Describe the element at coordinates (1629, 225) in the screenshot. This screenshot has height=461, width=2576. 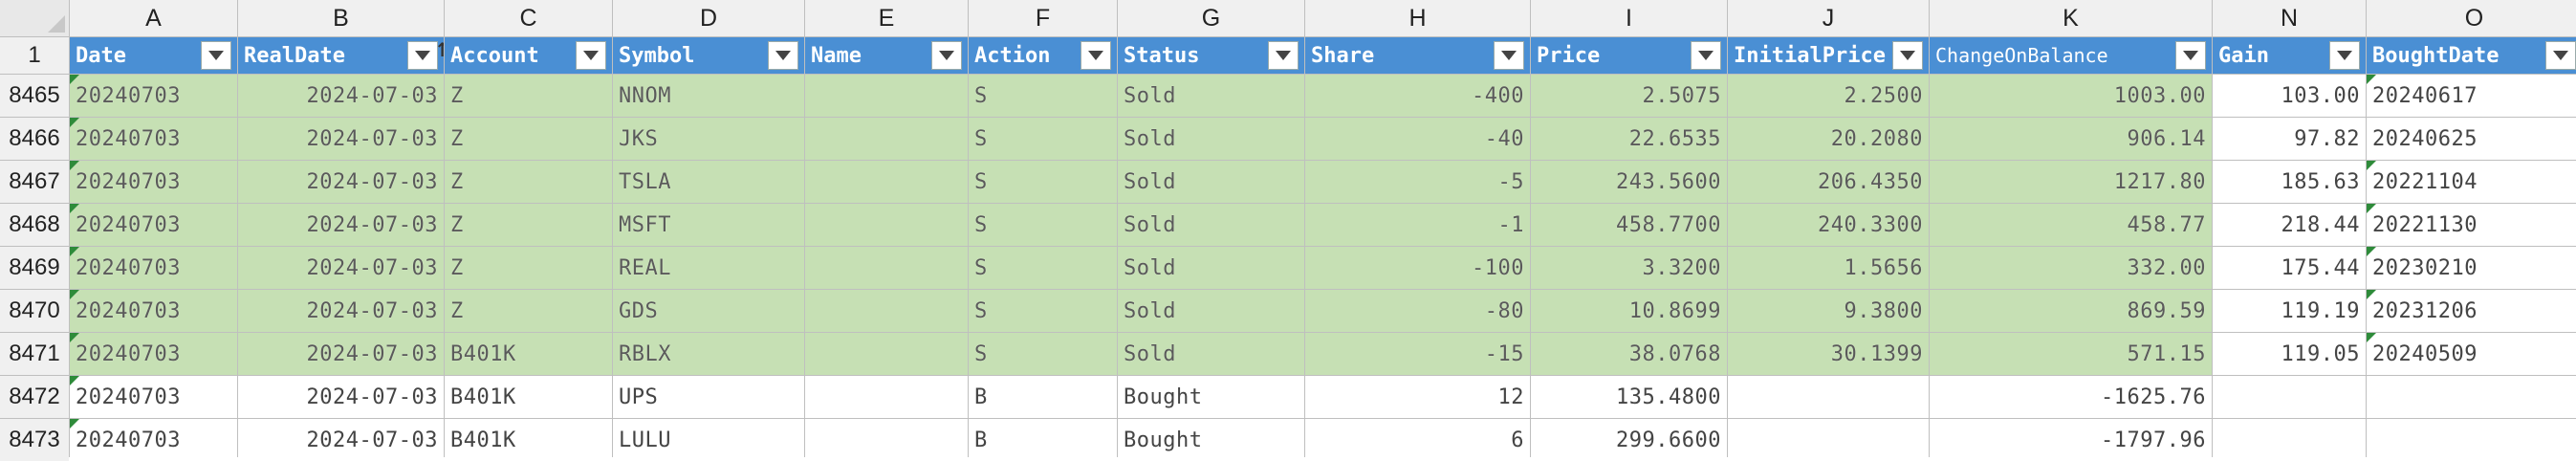
I see `table-cell: 458.7700` at that location.